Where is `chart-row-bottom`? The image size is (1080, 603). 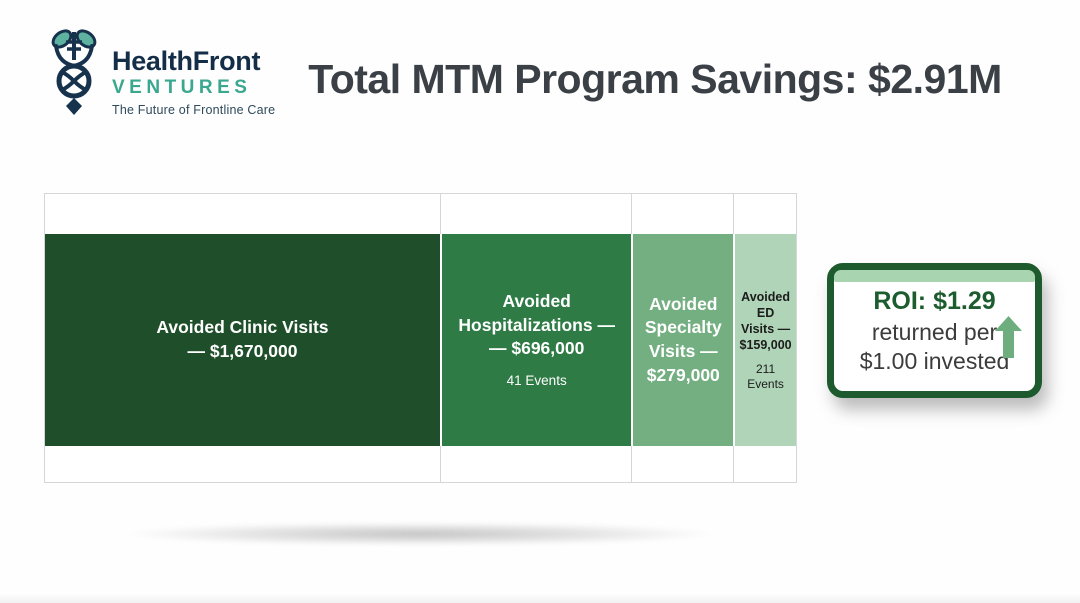
chart-row-bottom is located at coordinates (420, 464).